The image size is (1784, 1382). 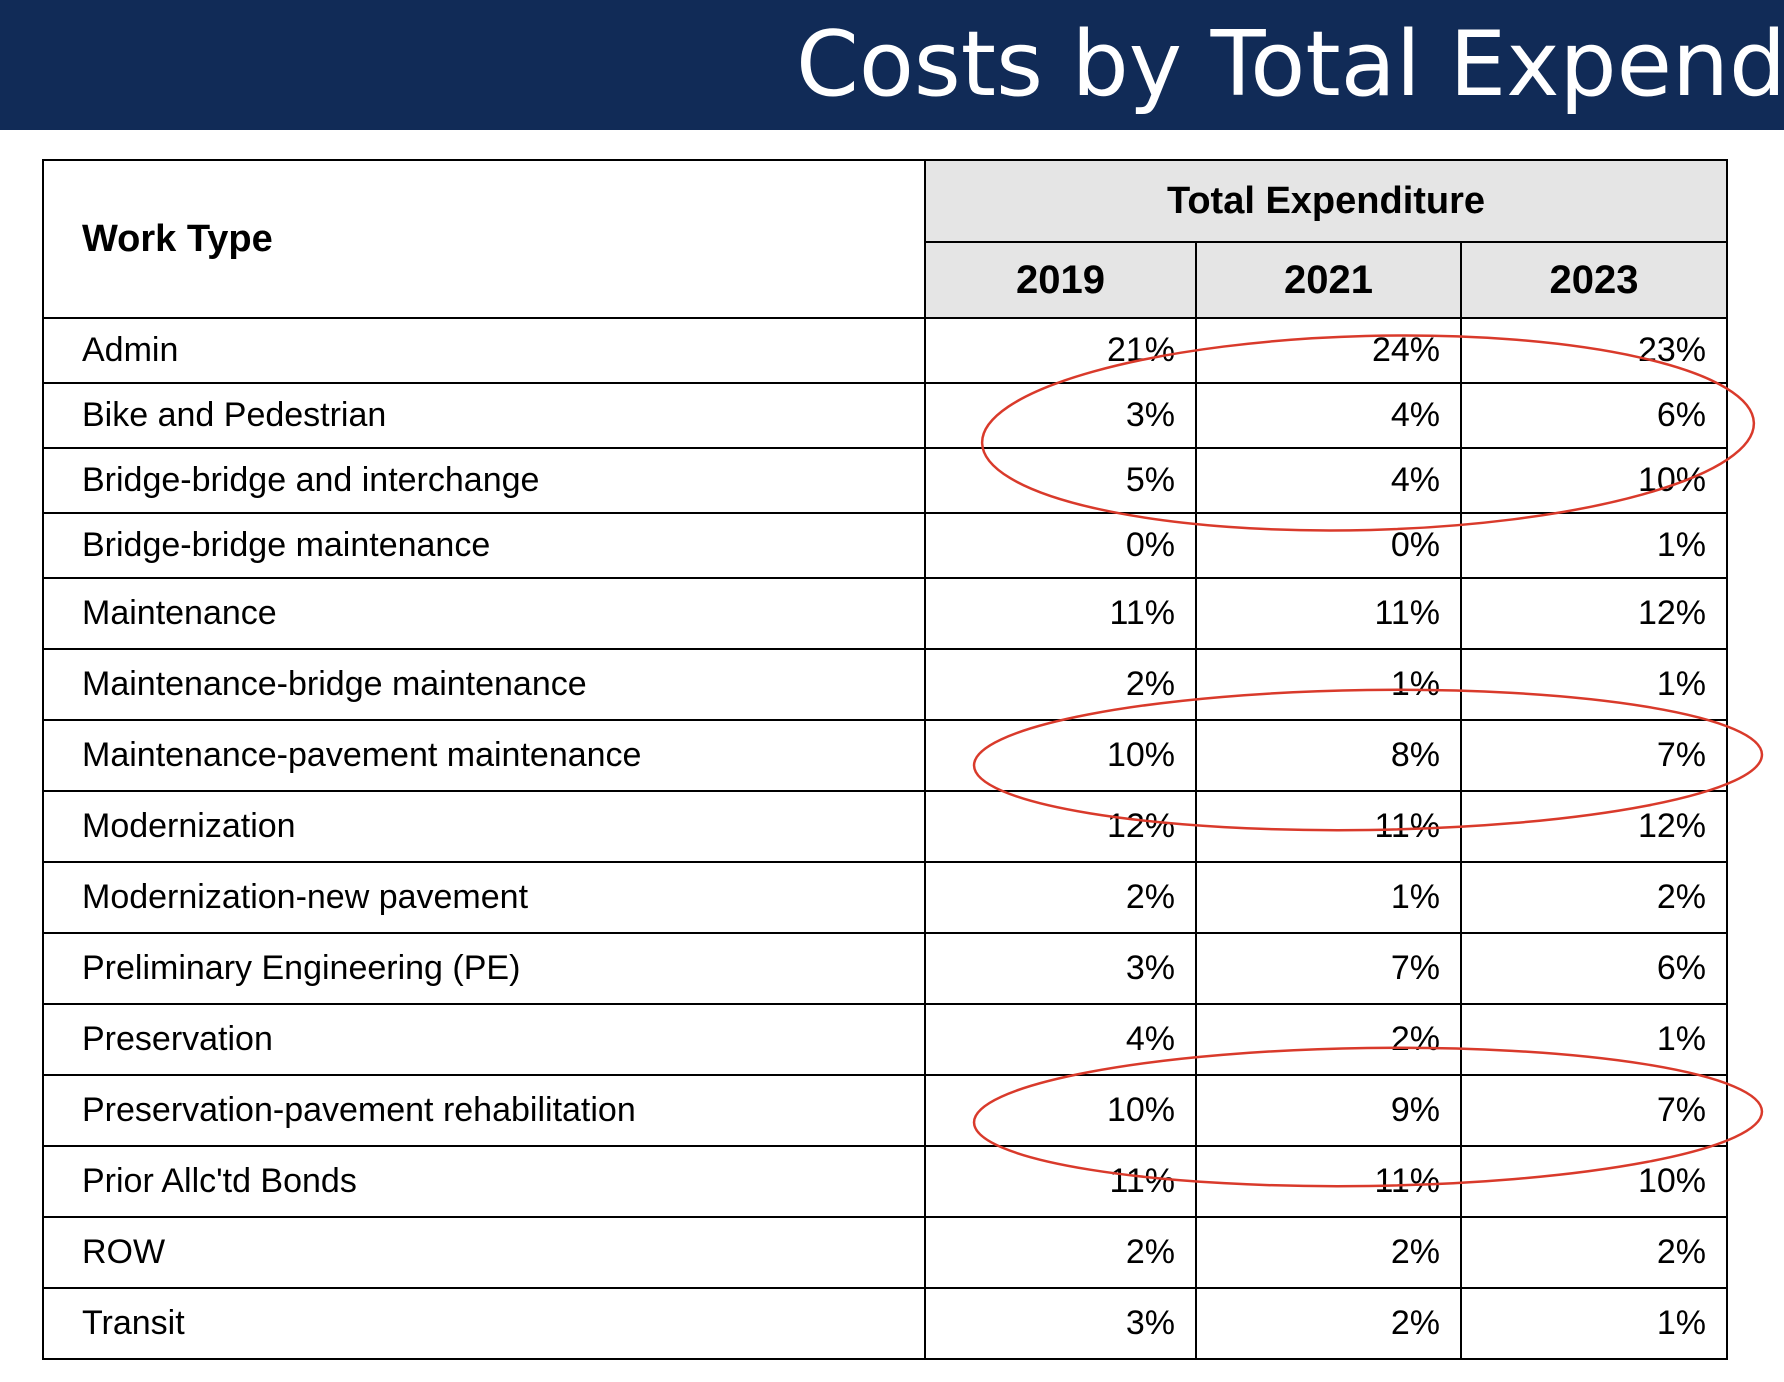 I want to click on cell-2019: 21%, so click(x=1060, y=350).